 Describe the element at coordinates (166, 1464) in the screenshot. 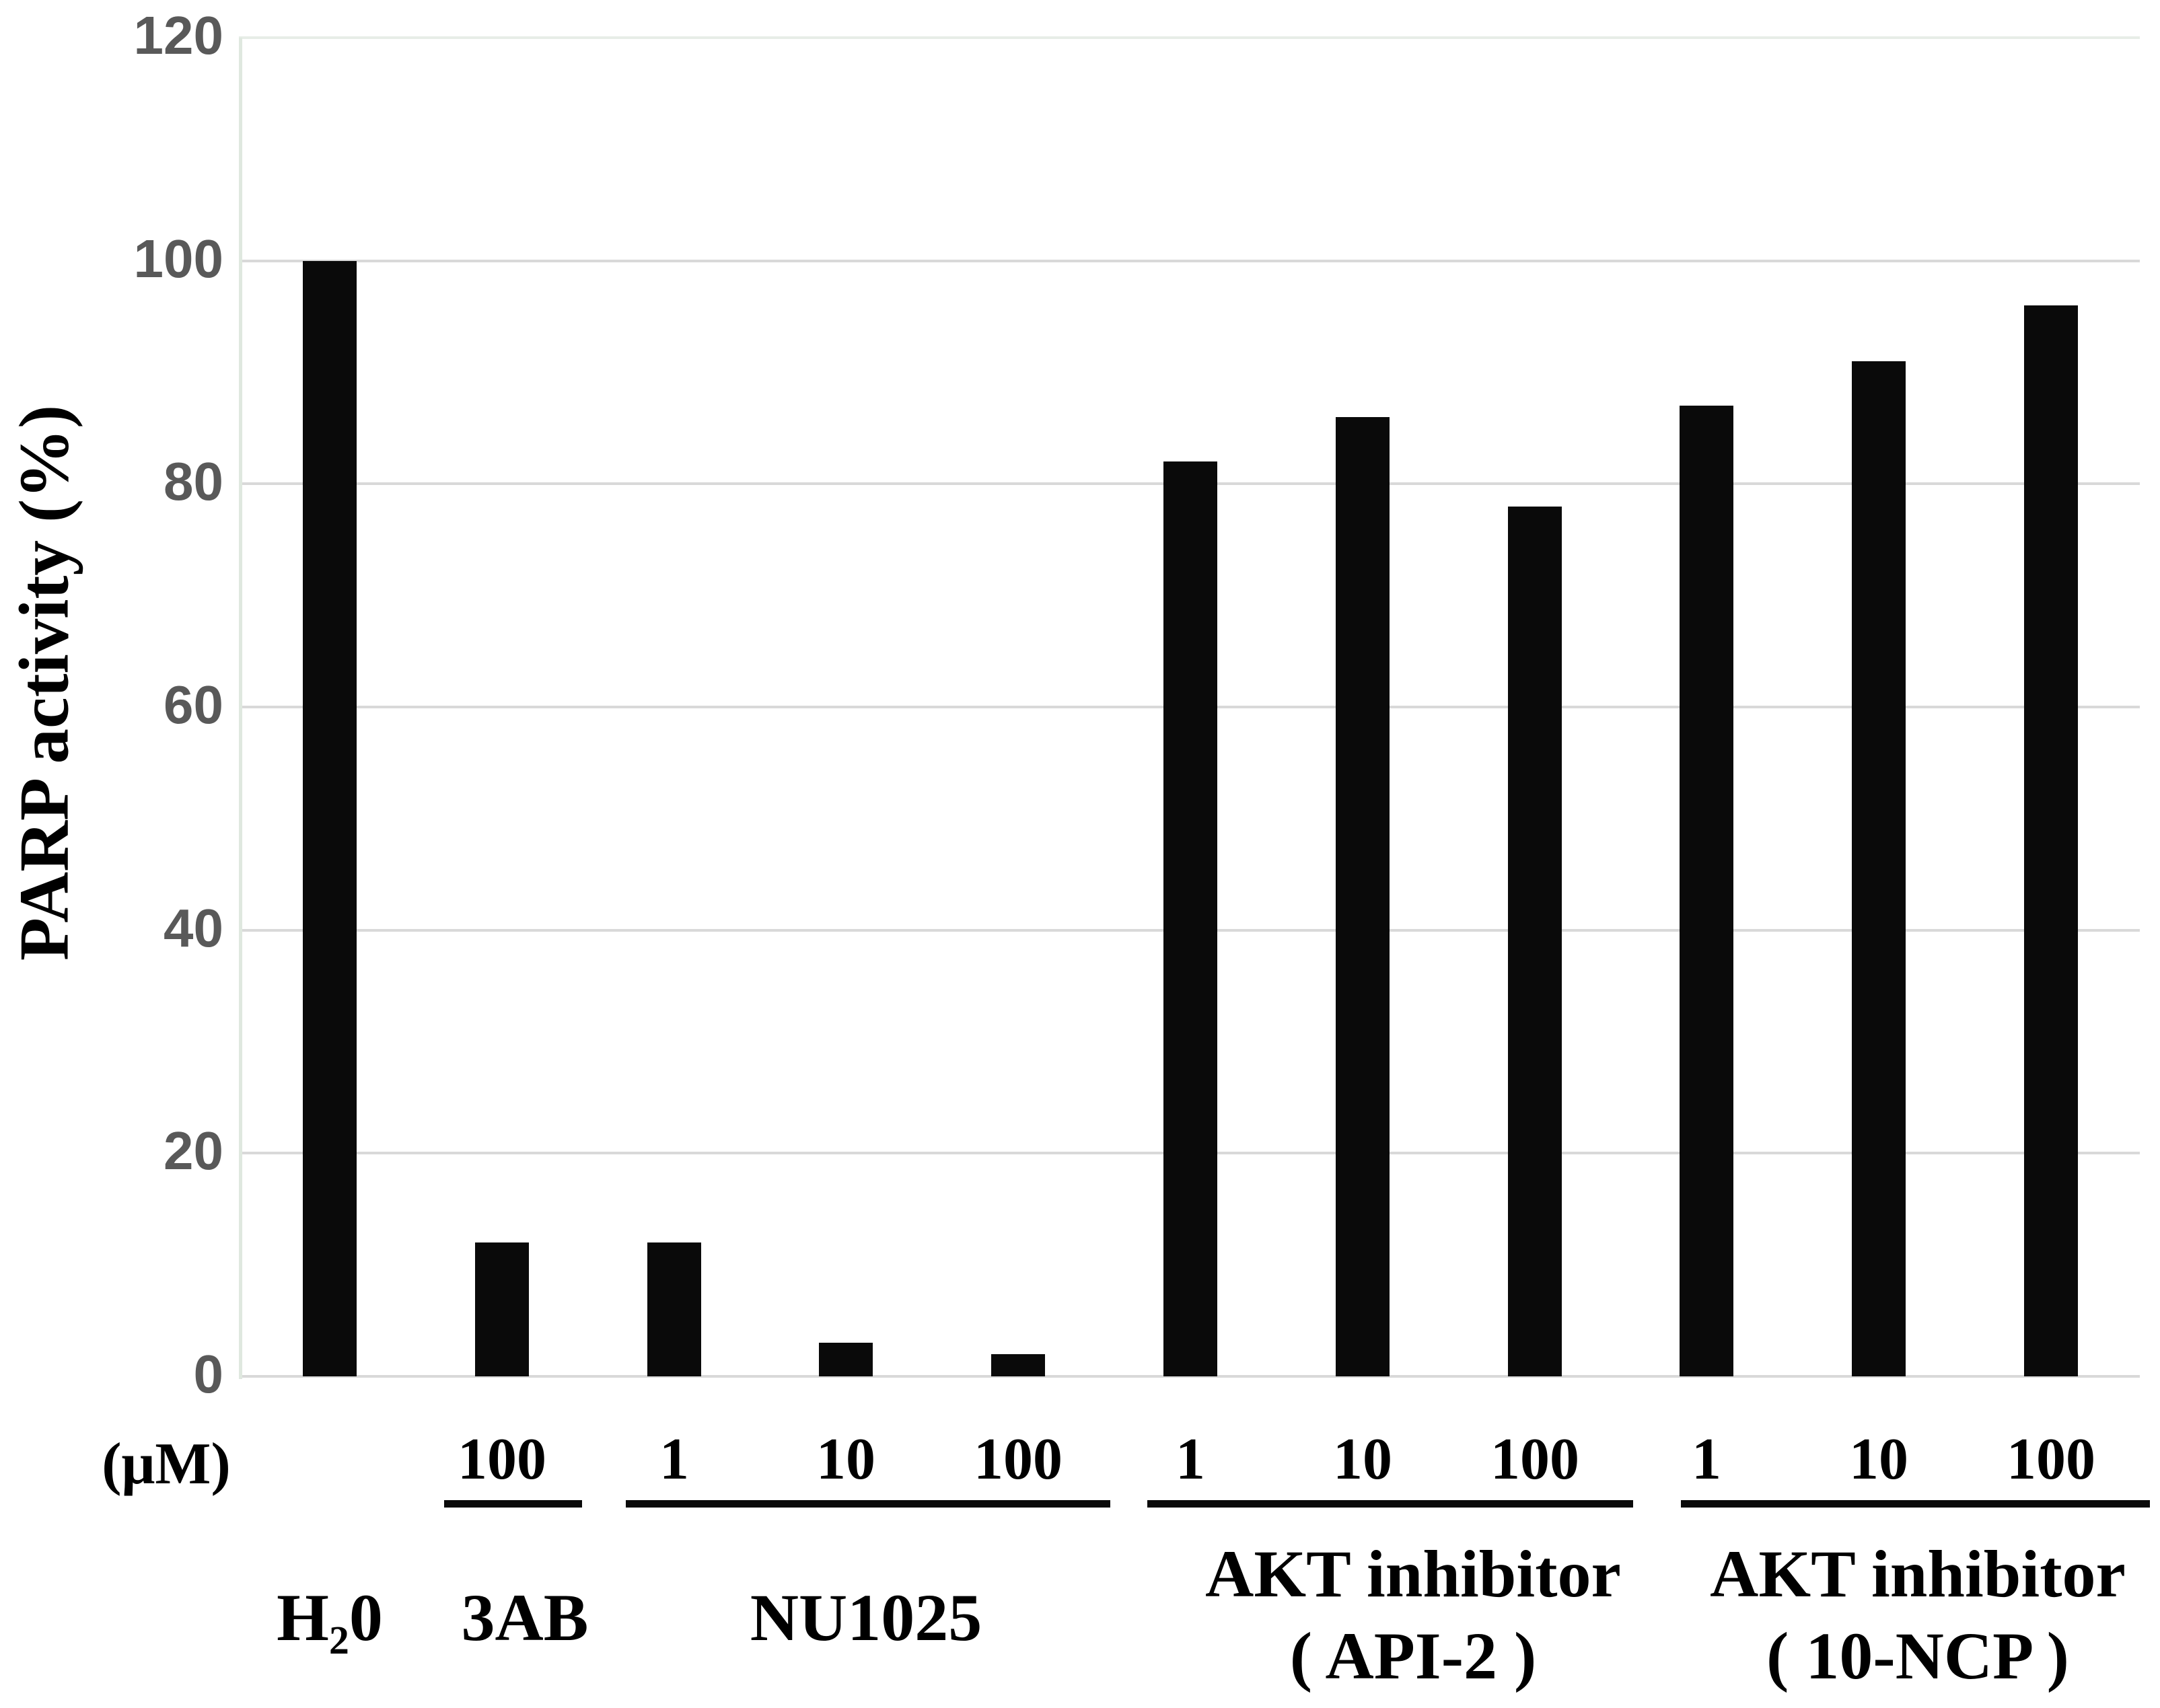

I see `concentration-unit-label: (μM)` at that location.